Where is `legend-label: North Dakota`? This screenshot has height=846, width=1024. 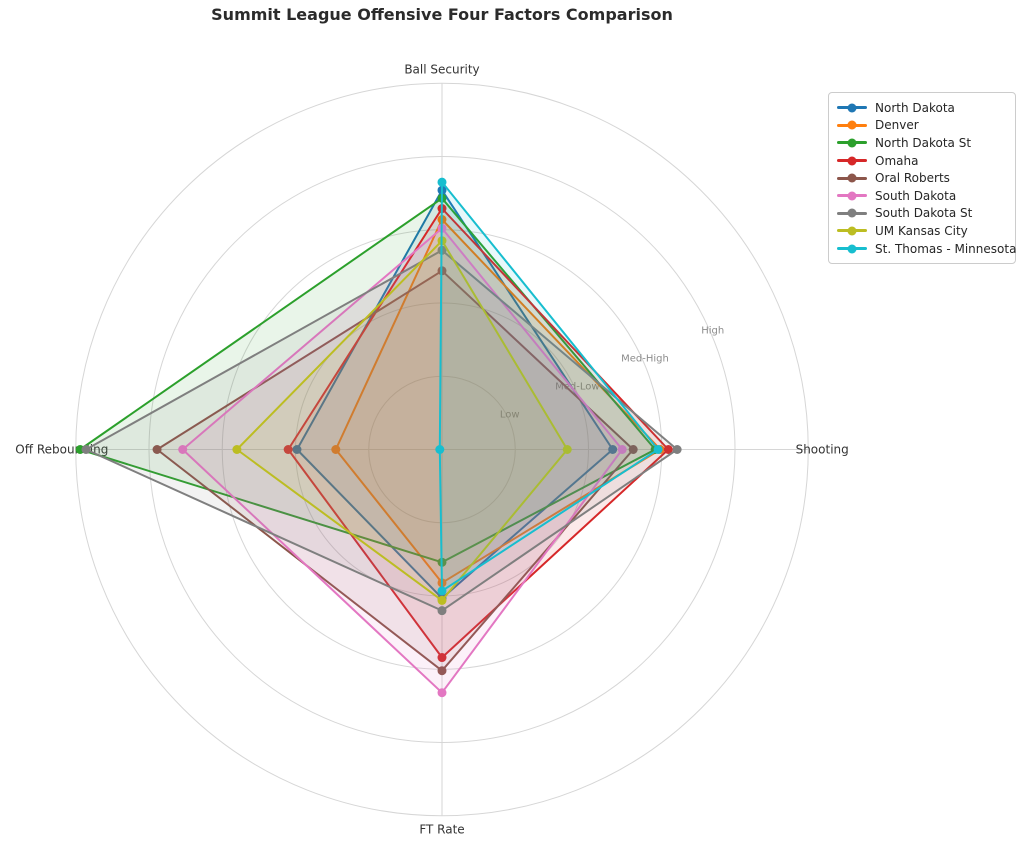 legend-label: North Dakota is located at coordinates (915, 107).